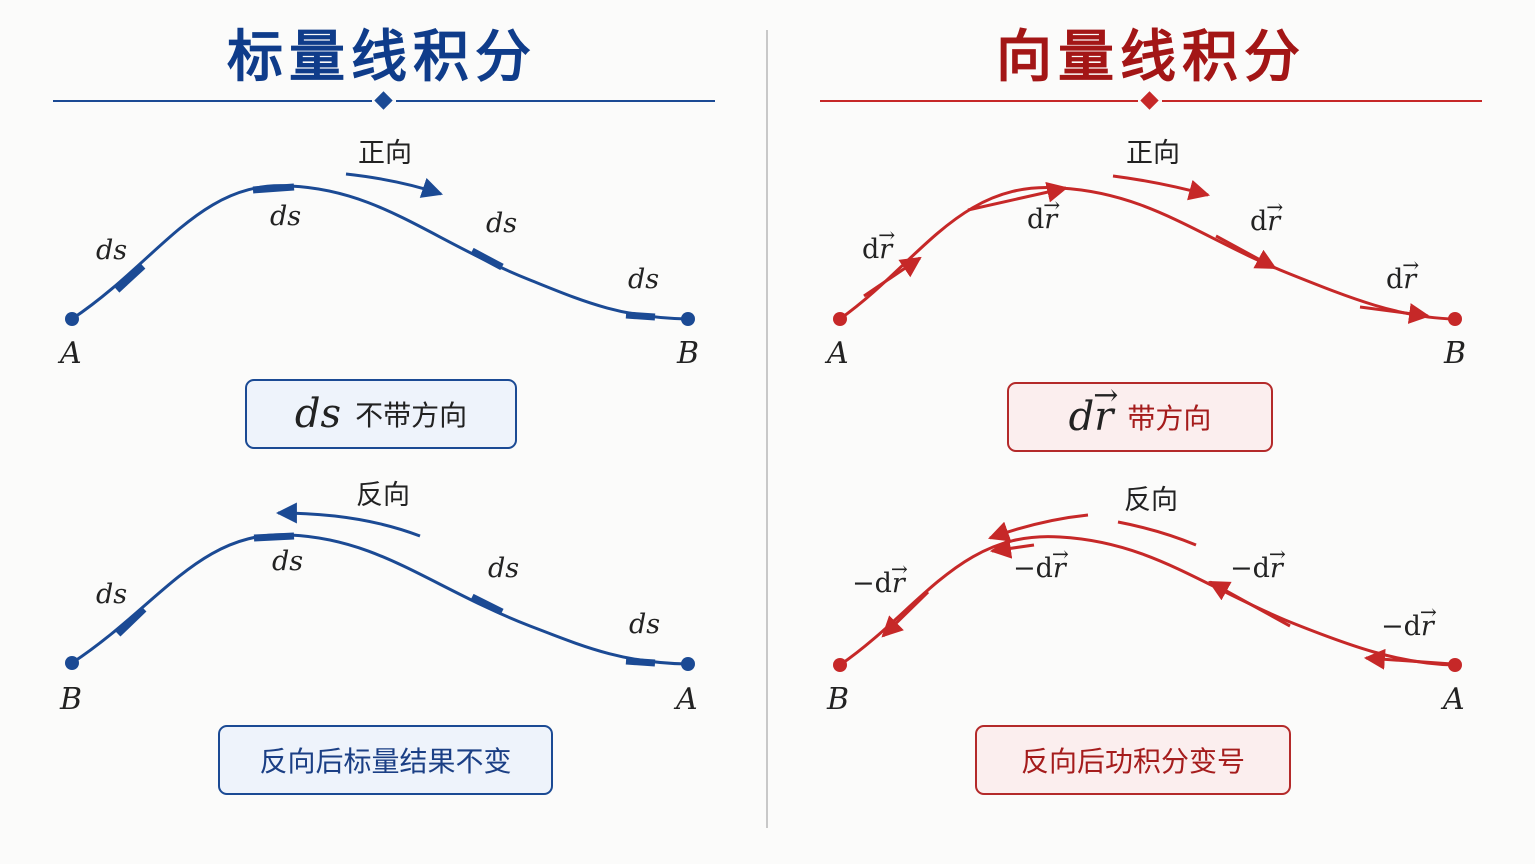 The width and height of the screenshot is (1535, 864). Describe the element at coordinates (502, 223) in the screenshot. I see `ds-label-3: ds` at that location.